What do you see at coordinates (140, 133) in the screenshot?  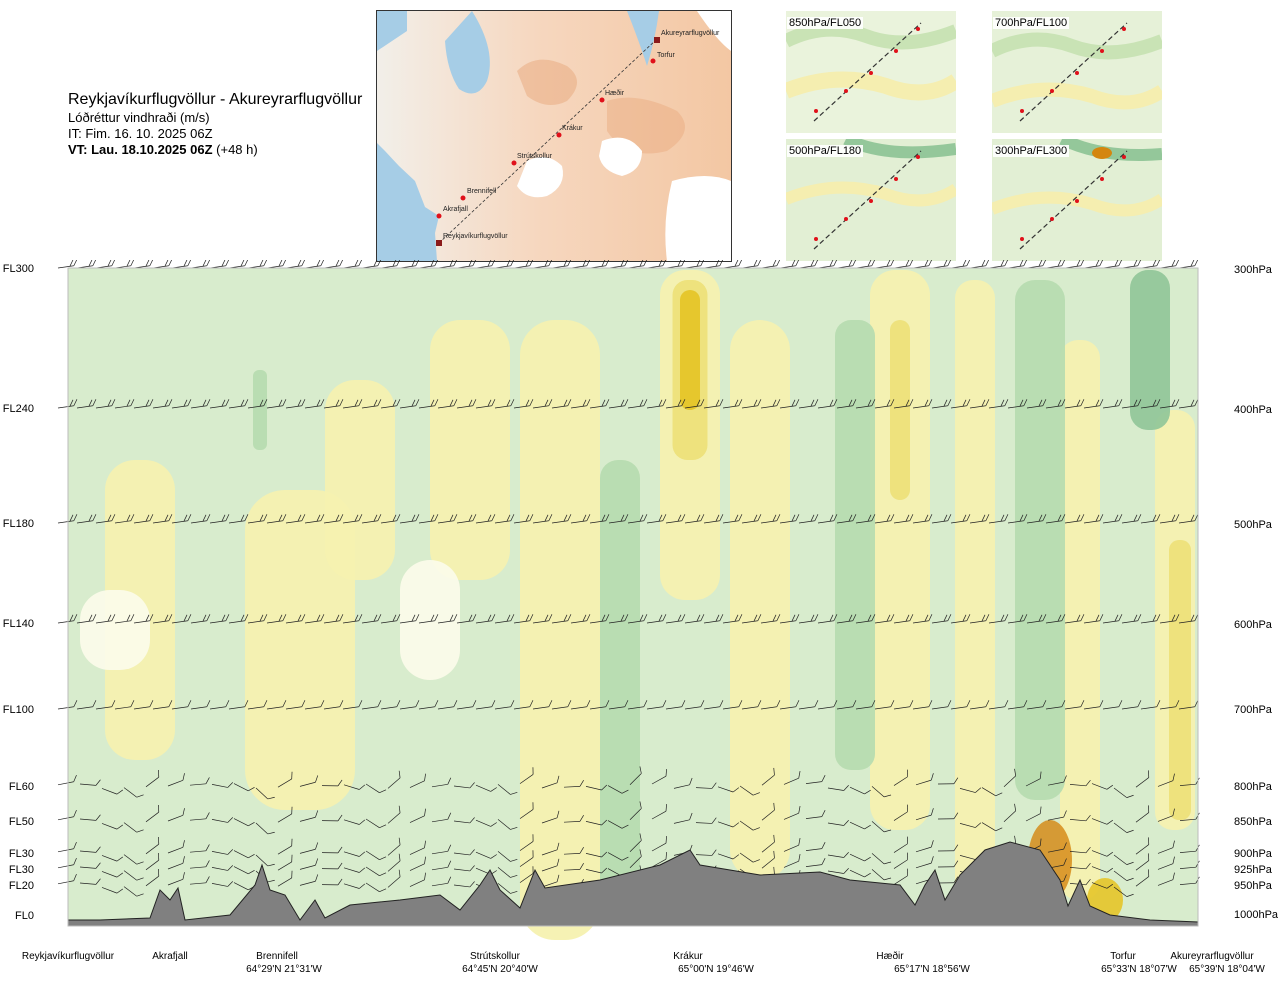 I see `issue-time: IT: Fim. 16. 10. 2025 06Z` at bounding box center [140, 133].